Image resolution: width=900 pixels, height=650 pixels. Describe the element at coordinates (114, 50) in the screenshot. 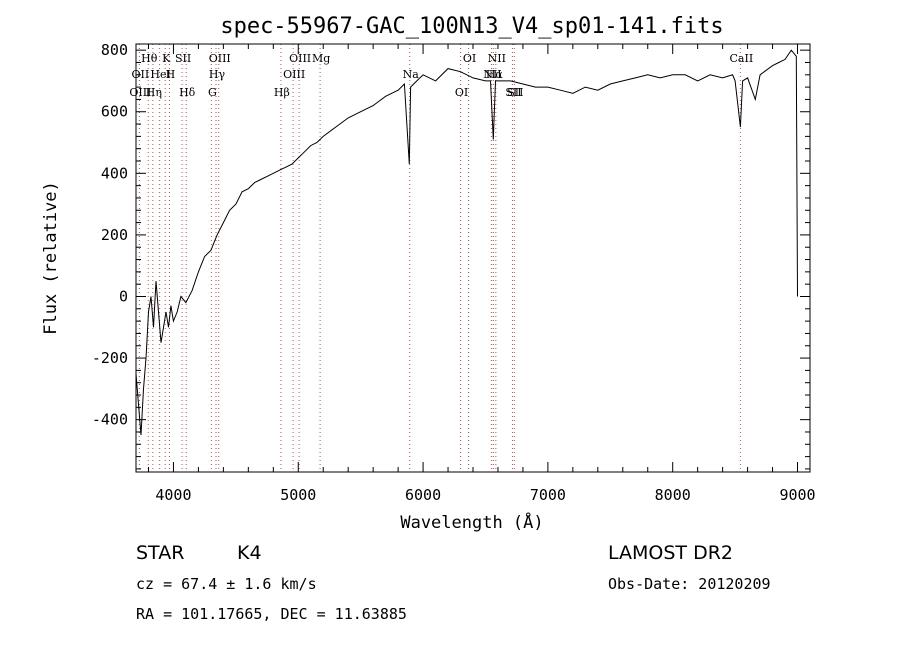

I see `y-tick-label: 800` at that location.